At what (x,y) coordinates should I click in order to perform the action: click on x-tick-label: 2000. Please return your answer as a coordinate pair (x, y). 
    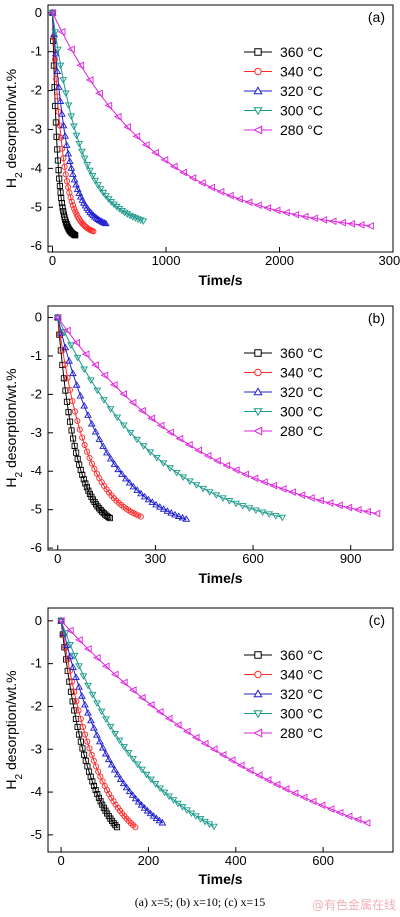
    Looking at the image, I should click on (279, 260).